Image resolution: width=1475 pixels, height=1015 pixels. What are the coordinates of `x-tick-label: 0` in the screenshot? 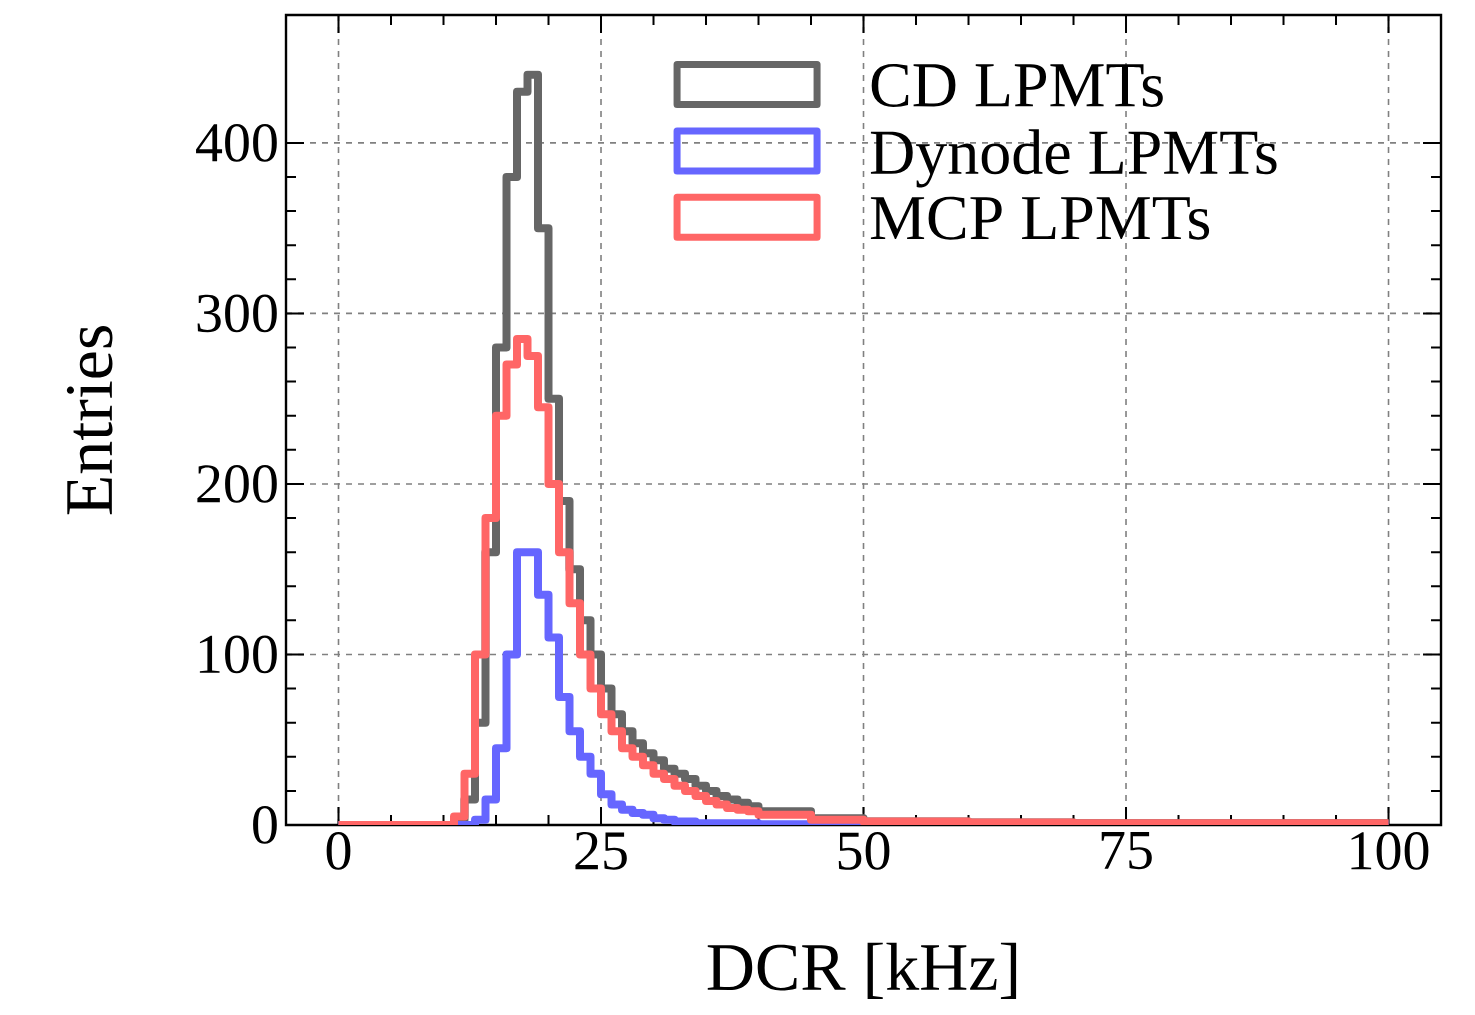 It's located at (338, 851).